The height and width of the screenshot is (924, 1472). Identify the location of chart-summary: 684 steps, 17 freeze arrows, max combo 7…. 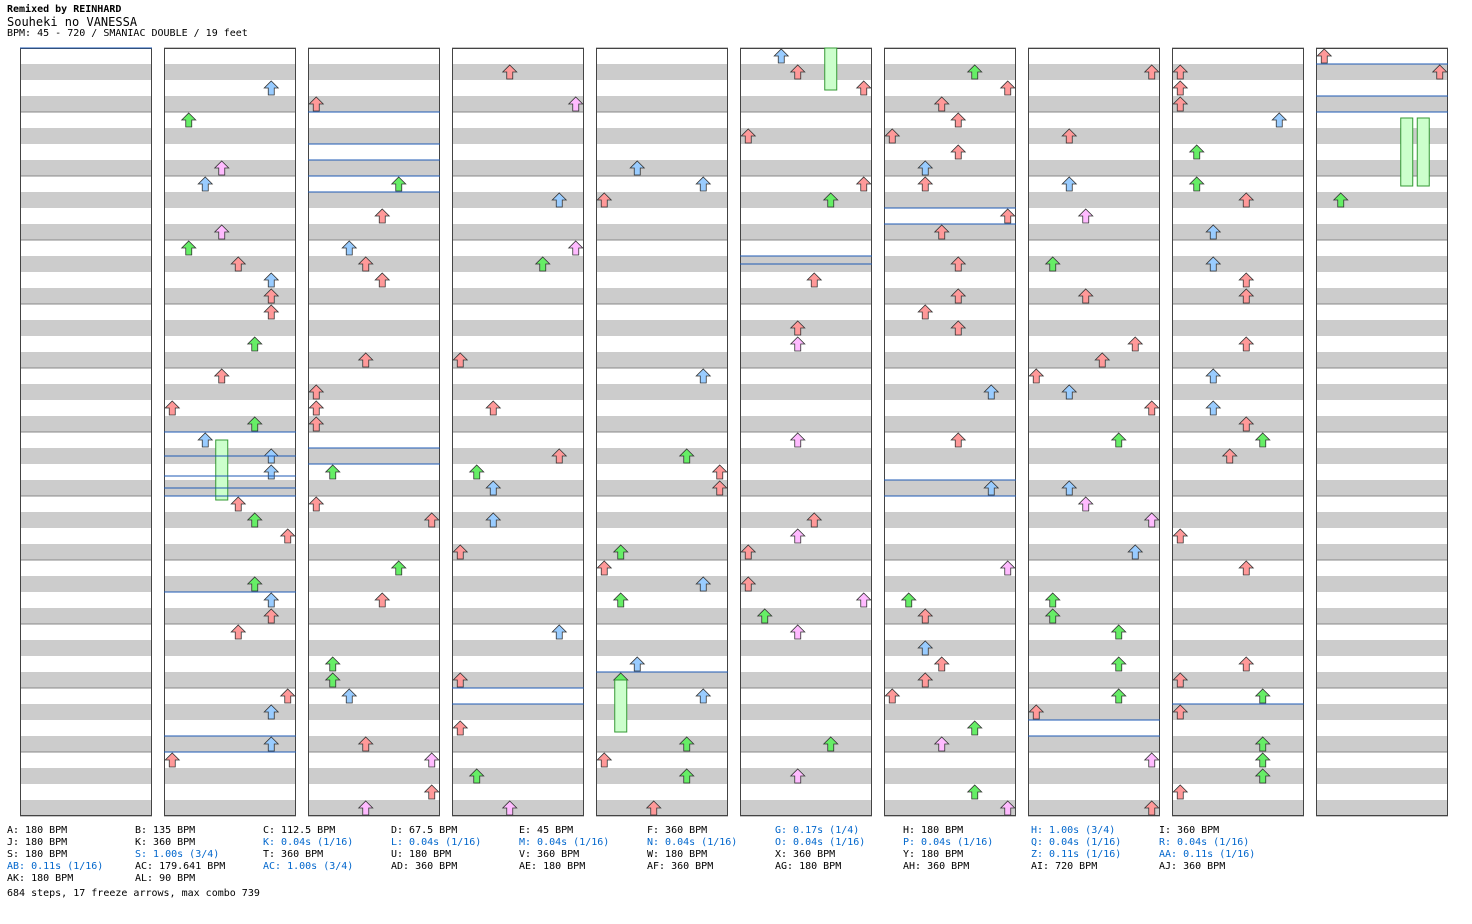
(133, 893).